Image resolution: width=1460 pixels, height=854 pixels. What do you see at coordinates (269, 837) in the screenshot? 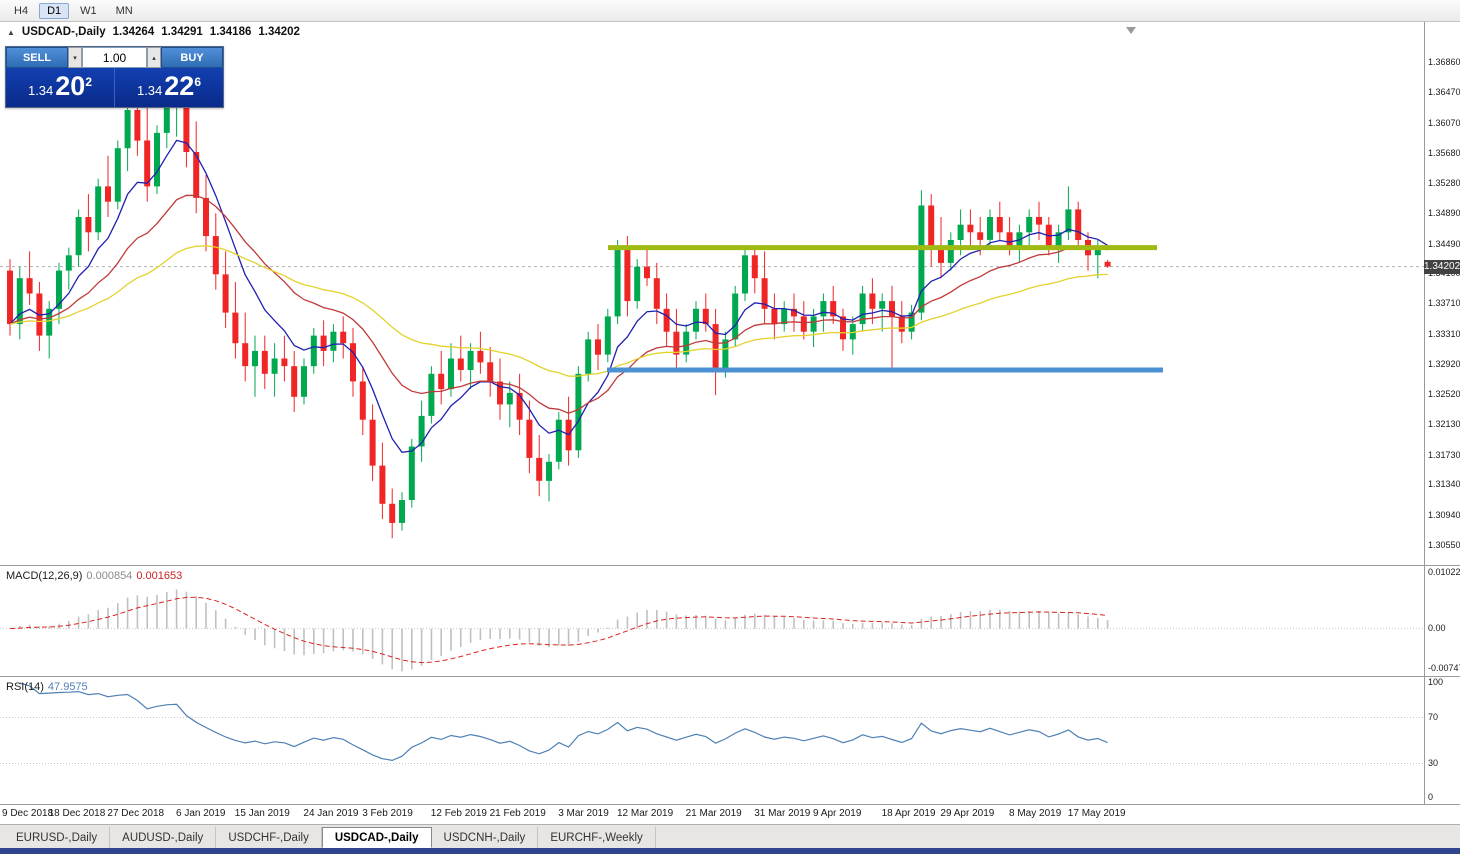
I see `chart-tab-usdchf: USDCHF-,Daily` at bounding box center [269, 837].